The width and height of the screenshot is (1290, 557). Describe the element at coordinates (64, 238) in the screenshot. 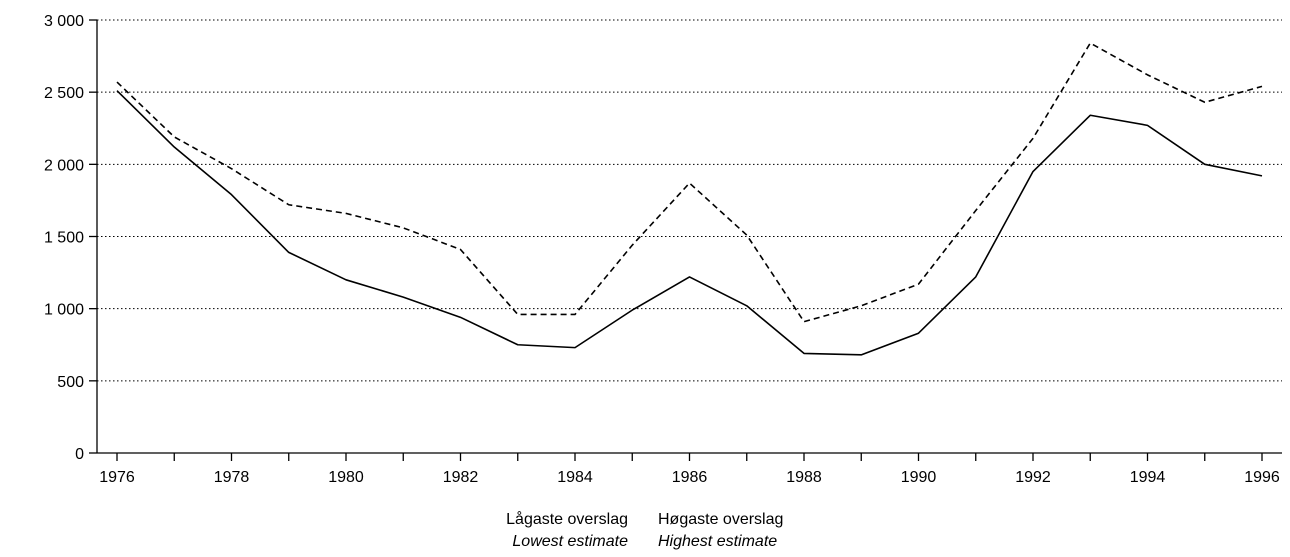

I see `y-tick-label-3: 1 500` at that location.